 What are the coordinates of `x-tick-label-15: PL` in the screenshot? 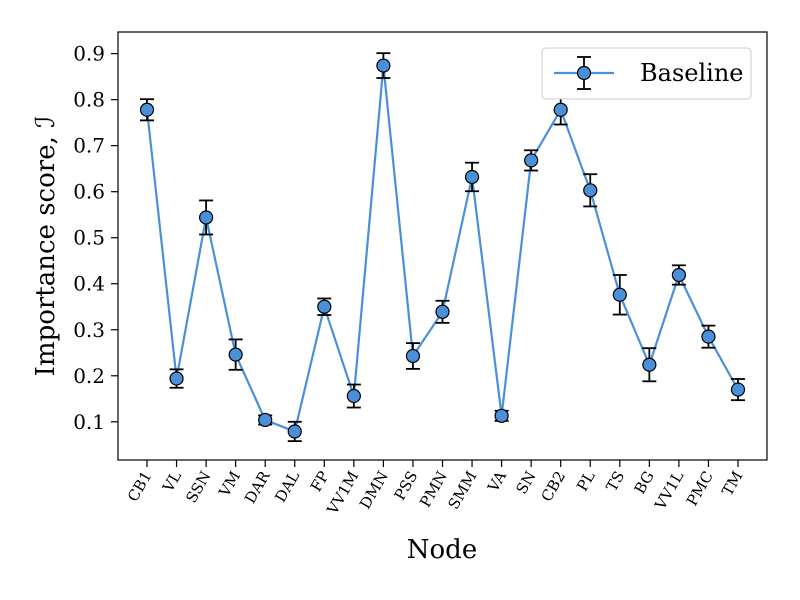 It's located at (586, 481).